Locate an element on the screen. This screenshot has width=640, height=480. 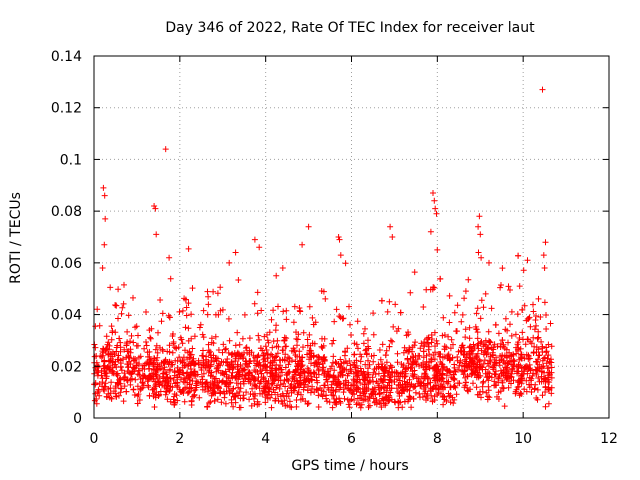
x-tick-label: 6 is located at coordinates (351, 439).